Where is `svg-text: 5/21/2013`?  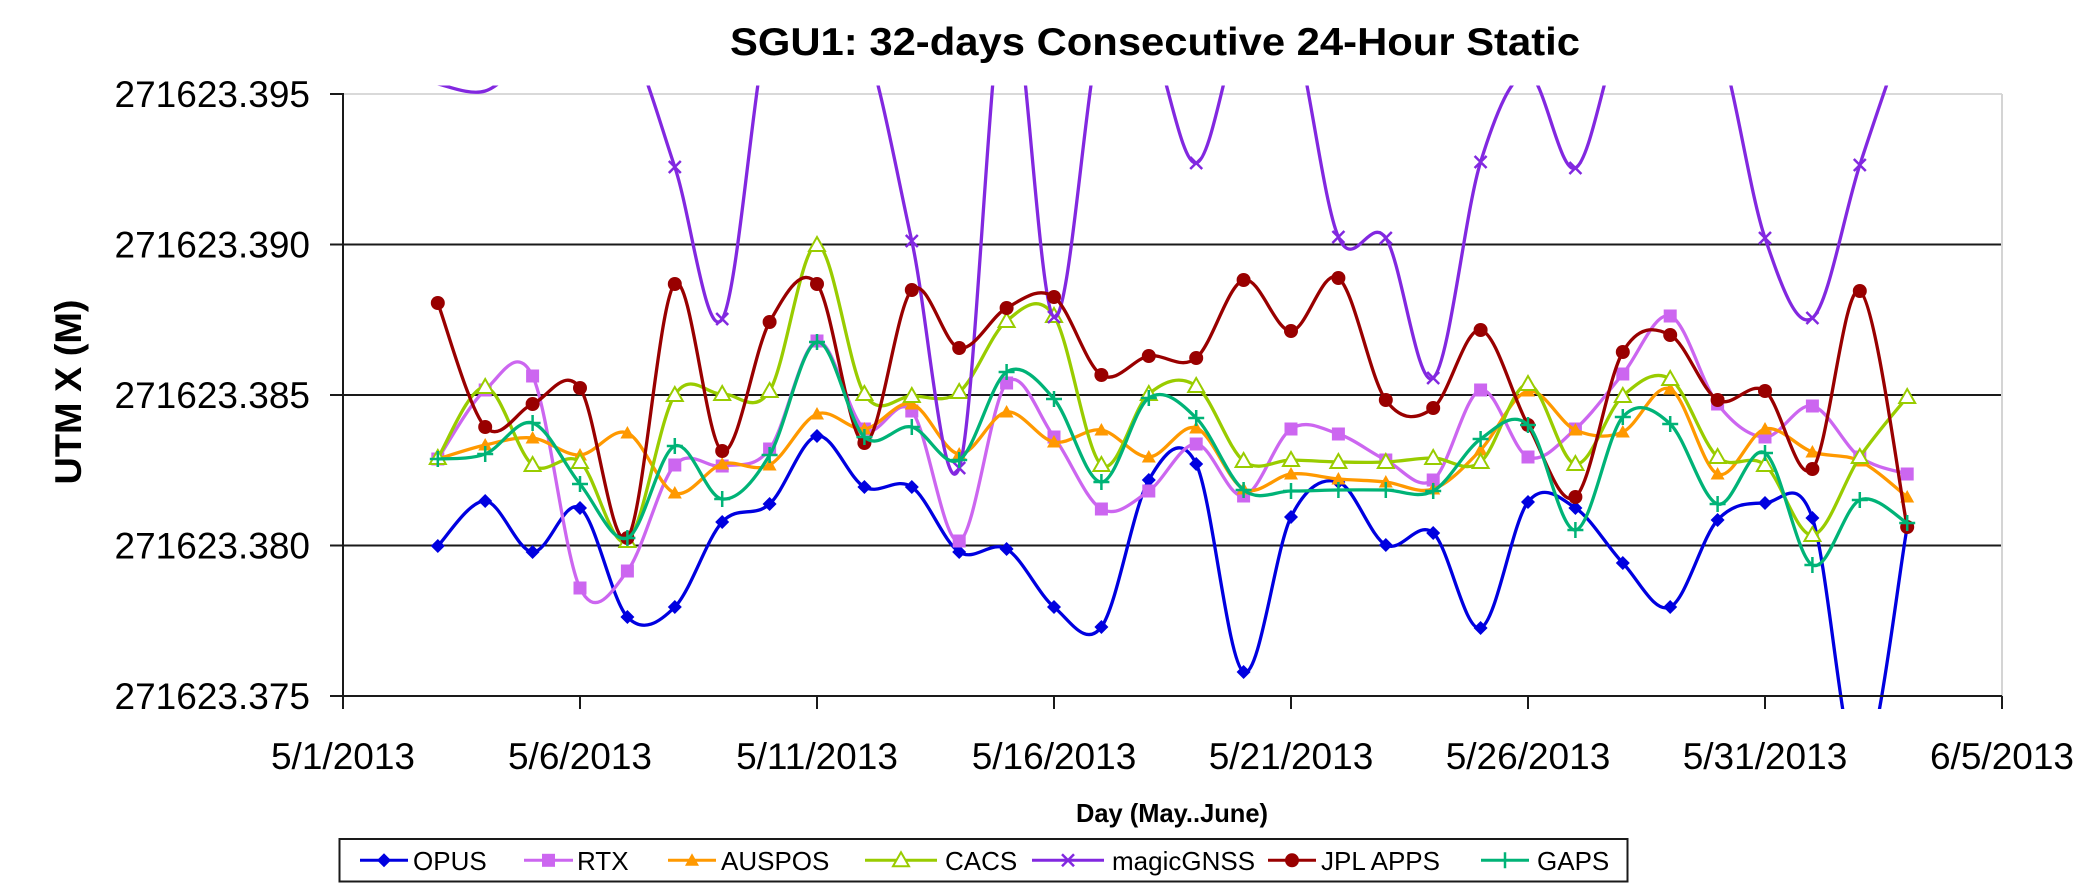 svg-text: 5/21/2013 is located at coordinates (1291, 756).